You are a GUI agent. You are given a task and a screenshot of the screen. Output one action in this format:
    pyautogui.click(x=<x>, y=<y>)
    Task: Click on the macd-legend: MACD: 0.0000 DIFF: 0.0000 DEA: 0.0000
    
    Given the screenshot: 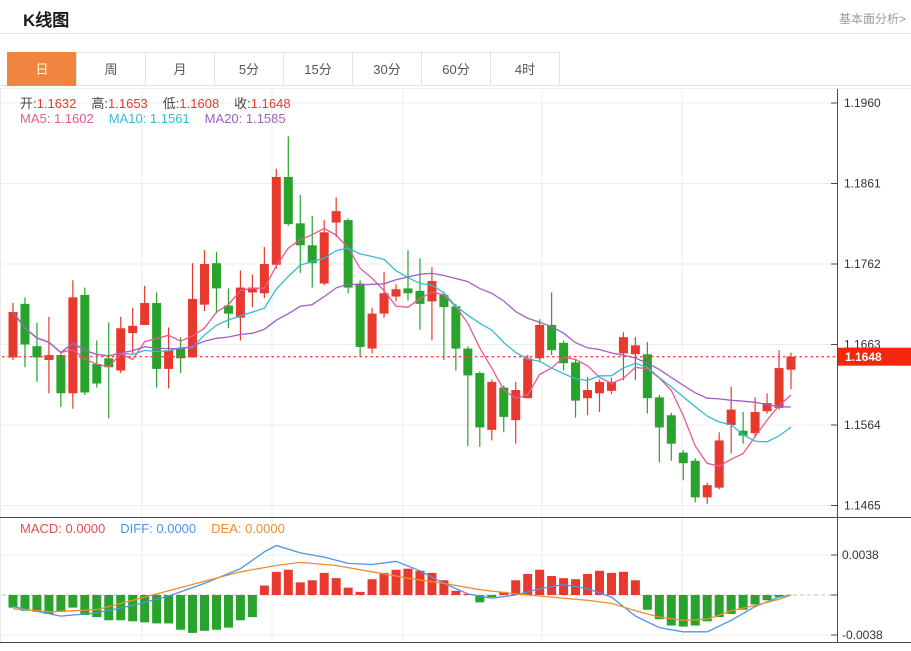 What is the action you would take?
    pyautogui.click(x=160, y=528)
    